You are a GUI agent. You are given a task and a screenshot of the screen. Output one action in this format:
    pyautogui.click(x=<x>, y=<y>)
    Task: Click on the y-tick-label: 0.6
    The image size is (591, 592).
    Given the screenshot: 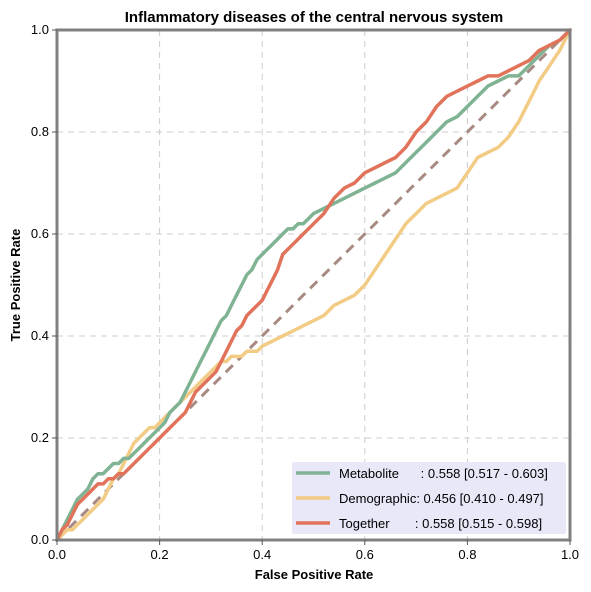 What is the action you would take?
    pyautogui.click(x=40, y=233)
    